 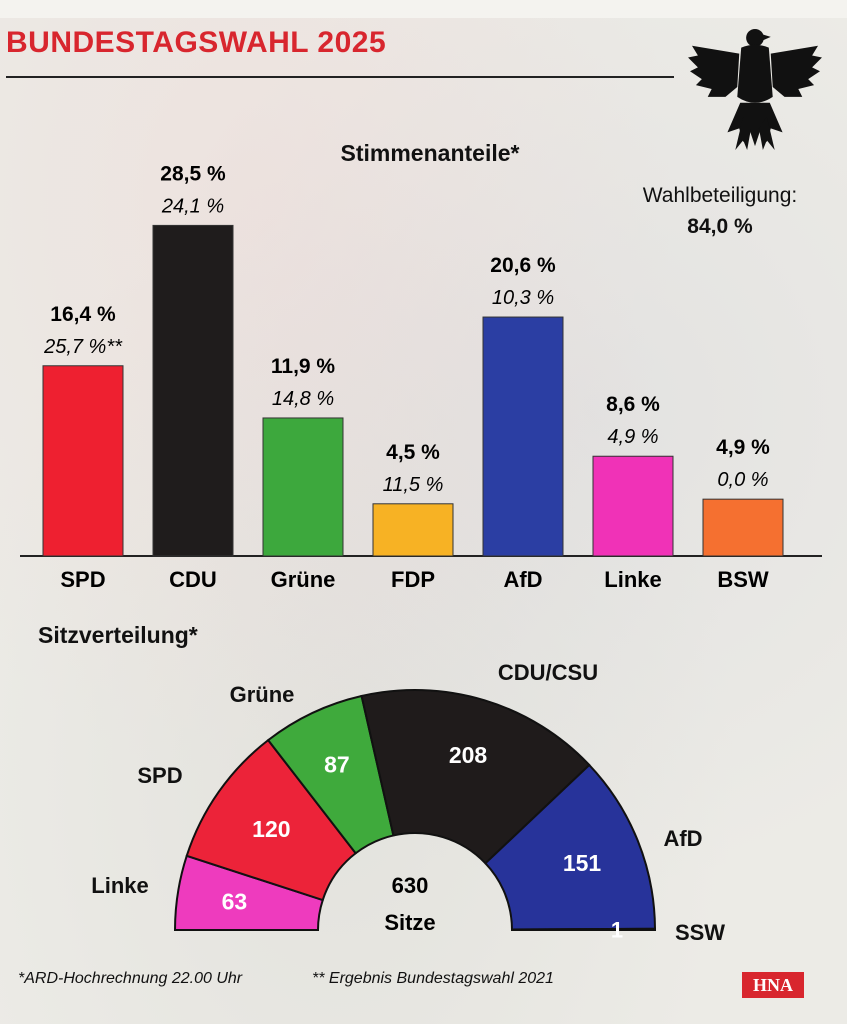 I want to click on top-strip, so click(x=423, y=9).